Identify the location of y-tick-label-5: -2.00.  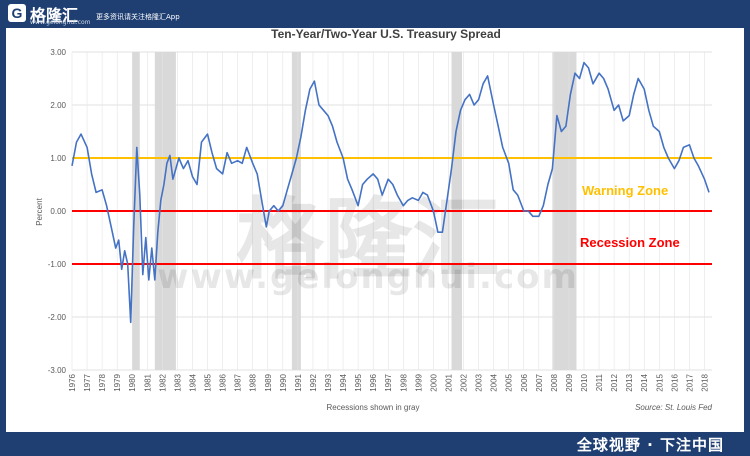
(57, 317).